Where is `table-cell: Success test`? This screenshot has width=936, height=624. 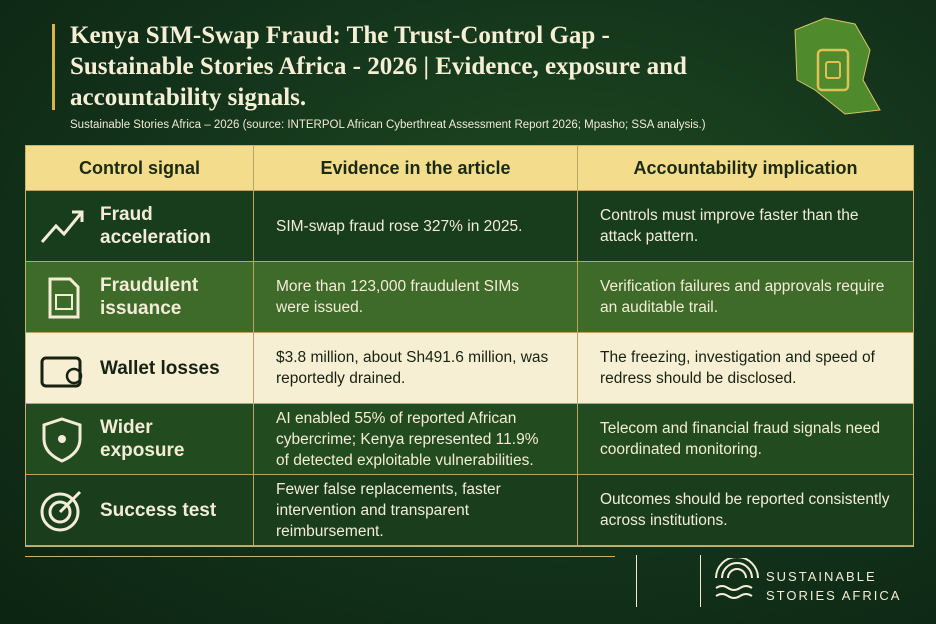 table-cell: Success test is located at coordinates (140, 510).